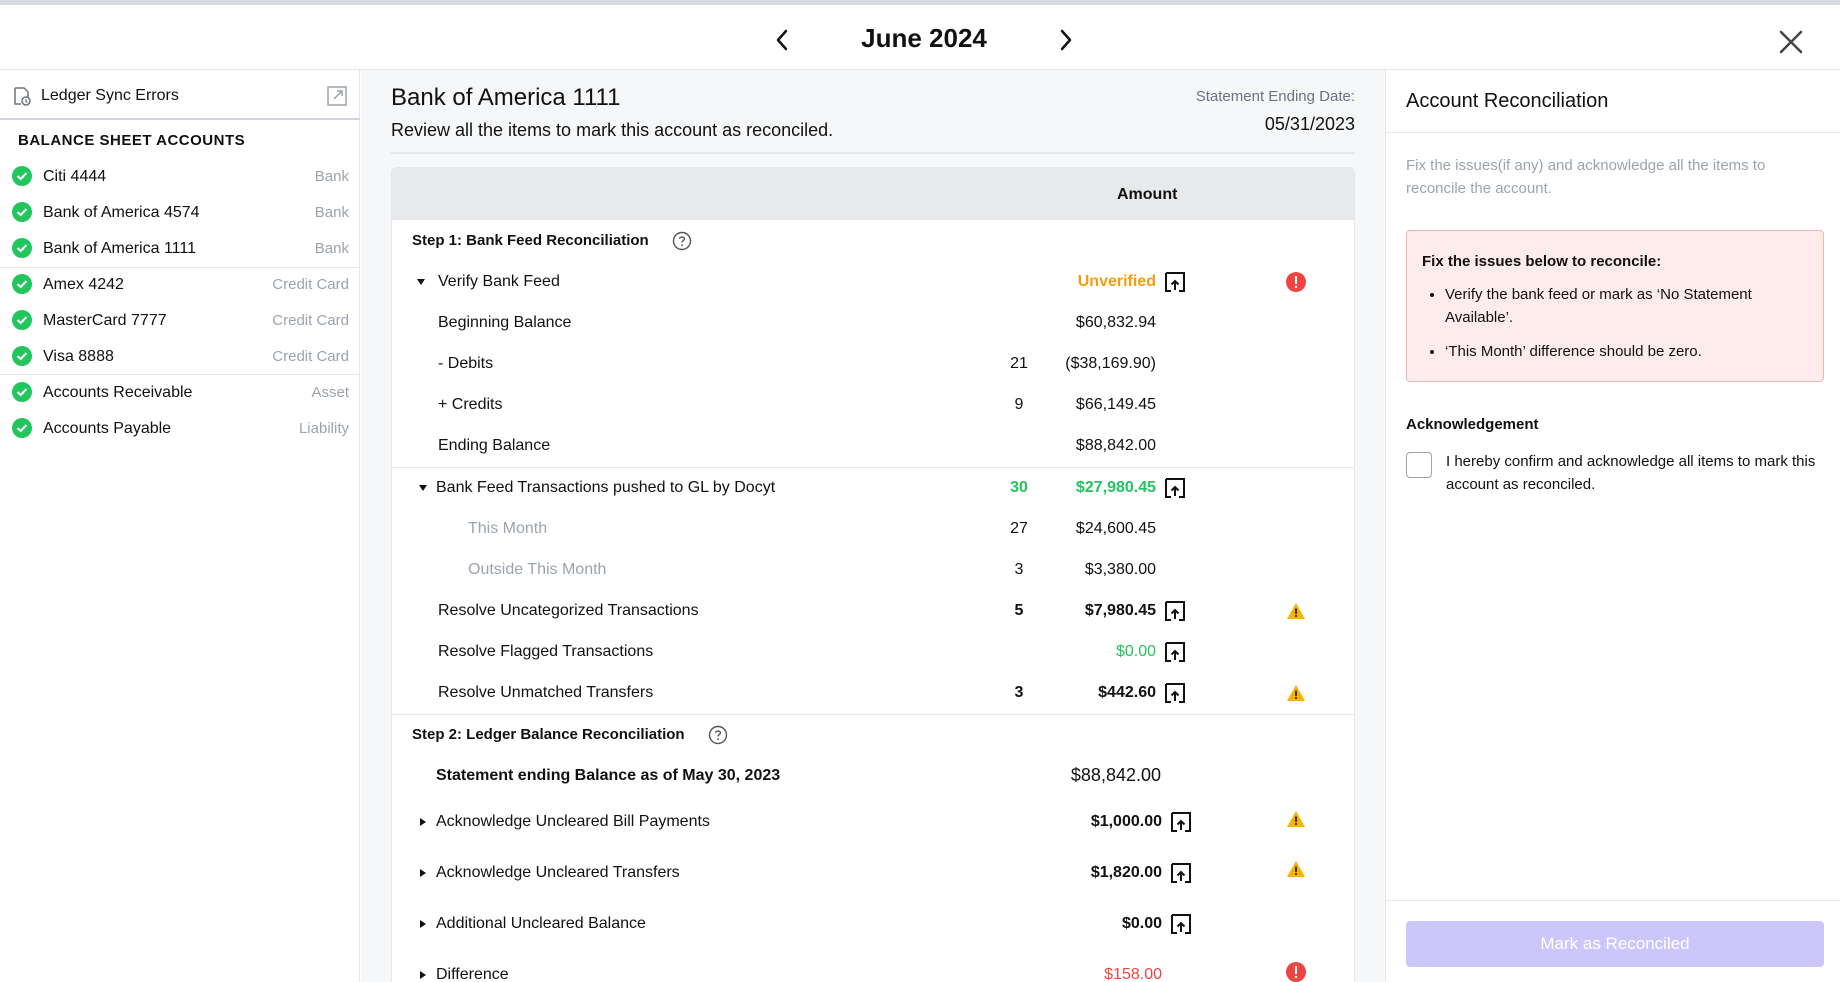 This screenshot has height=982, width=1840. I want to click on ledger-sync-errors-label: Ledger Sync Errors, so click(110, 95).